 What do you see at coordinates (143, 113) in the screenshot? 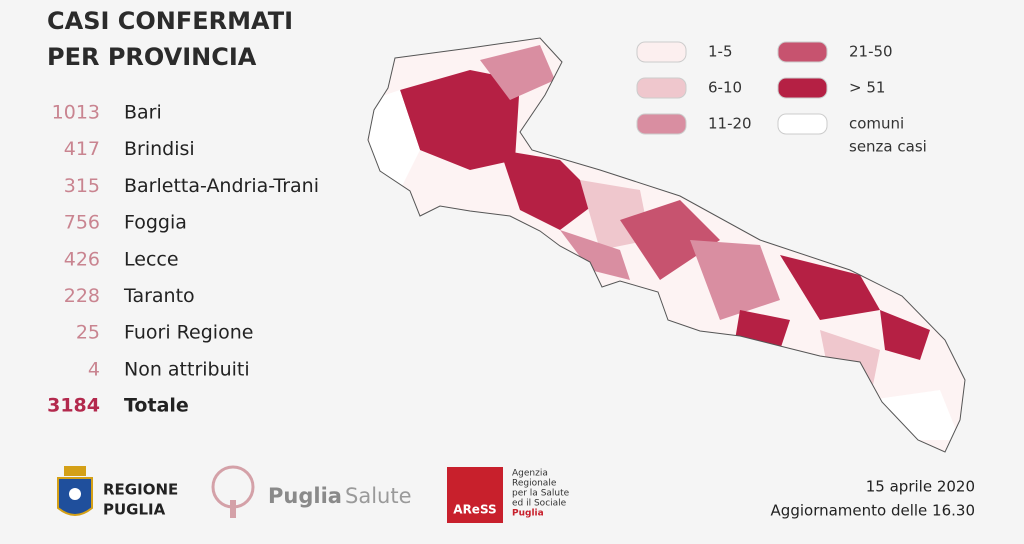
I see `province-name: Bari` at bounding box center [143, 113].